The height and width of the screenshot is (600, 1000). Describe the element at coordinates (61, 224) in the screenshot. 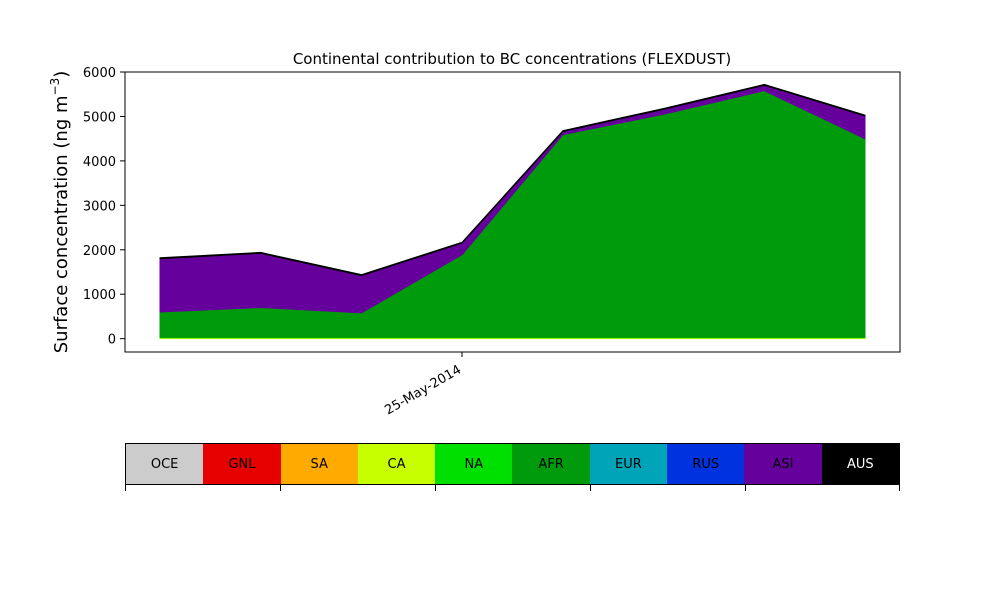

I see `y-axis-label-main: Surface concentration (ng m` at that location.